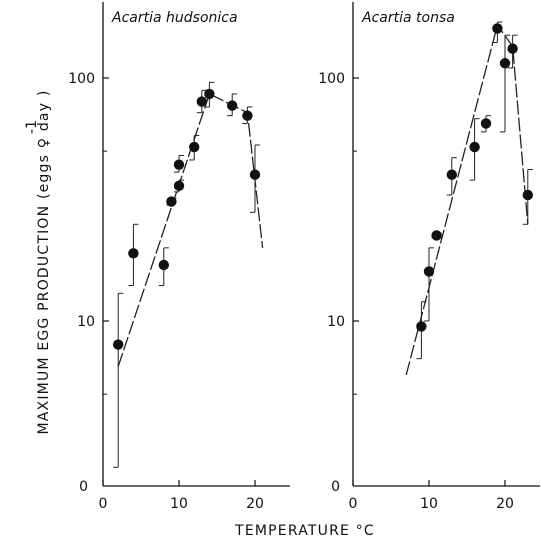 The width and height of the screenshot is (541, 546). I want to click on panel1-y-zero-label: 0, so click(83, 487).